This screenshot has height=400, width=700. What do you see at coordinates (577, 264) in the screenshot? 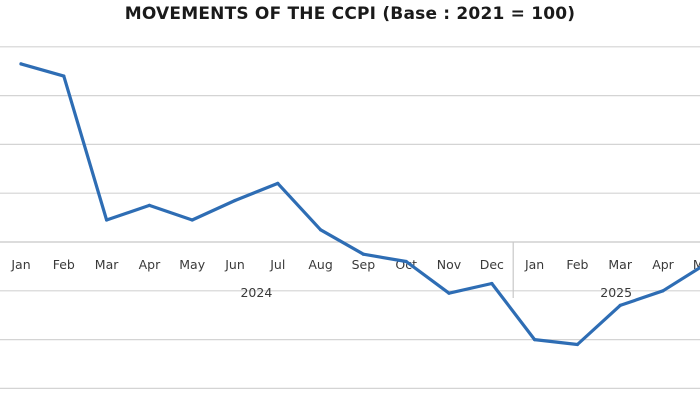
I see `x-tick-label-13: Feb` at bounding box center [577, 264].